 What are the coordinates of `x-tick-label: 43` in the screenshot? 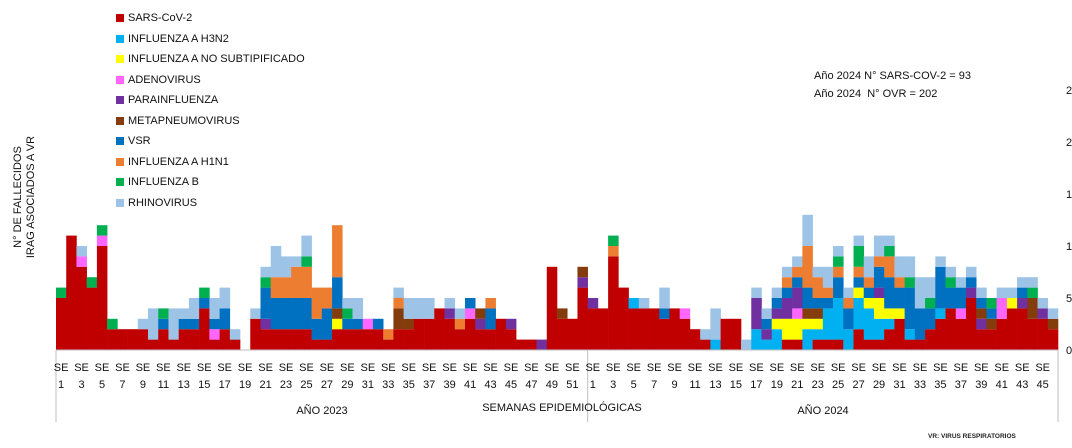 It's located at (1022, 385).